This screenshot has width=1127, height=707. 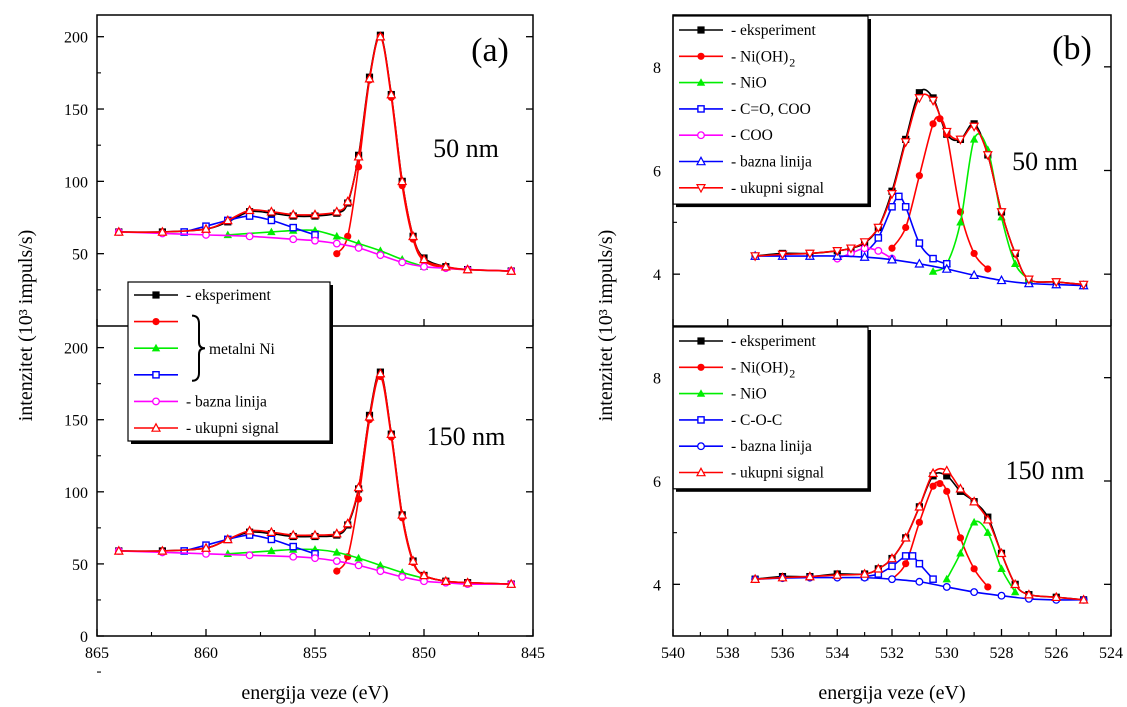 I want to click on x-tick-label: 540, so click(x=673, y=653).